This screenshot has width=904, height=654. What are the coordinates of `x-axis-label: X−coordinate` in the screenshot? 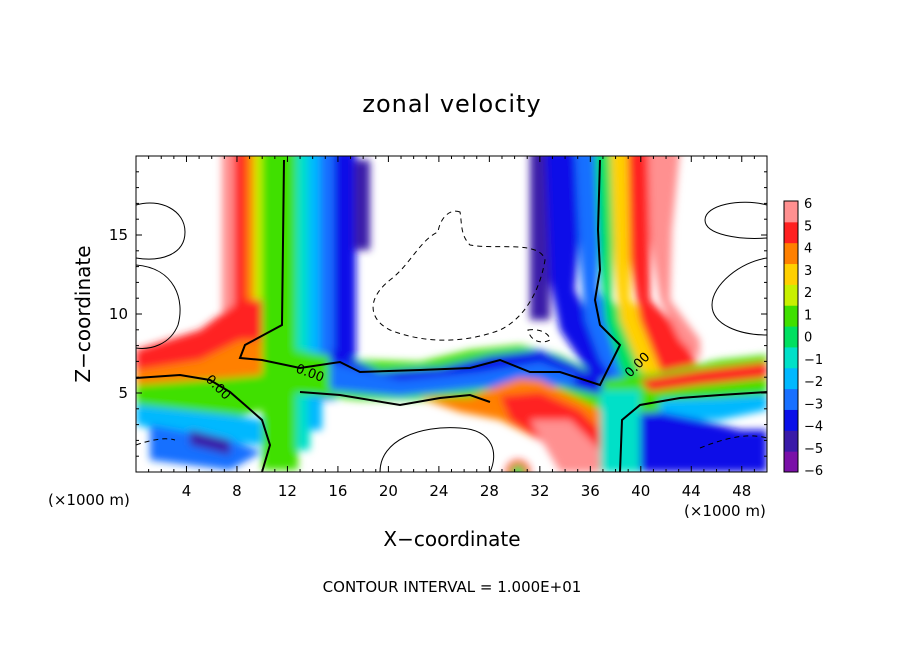 It's located at (451, 539).